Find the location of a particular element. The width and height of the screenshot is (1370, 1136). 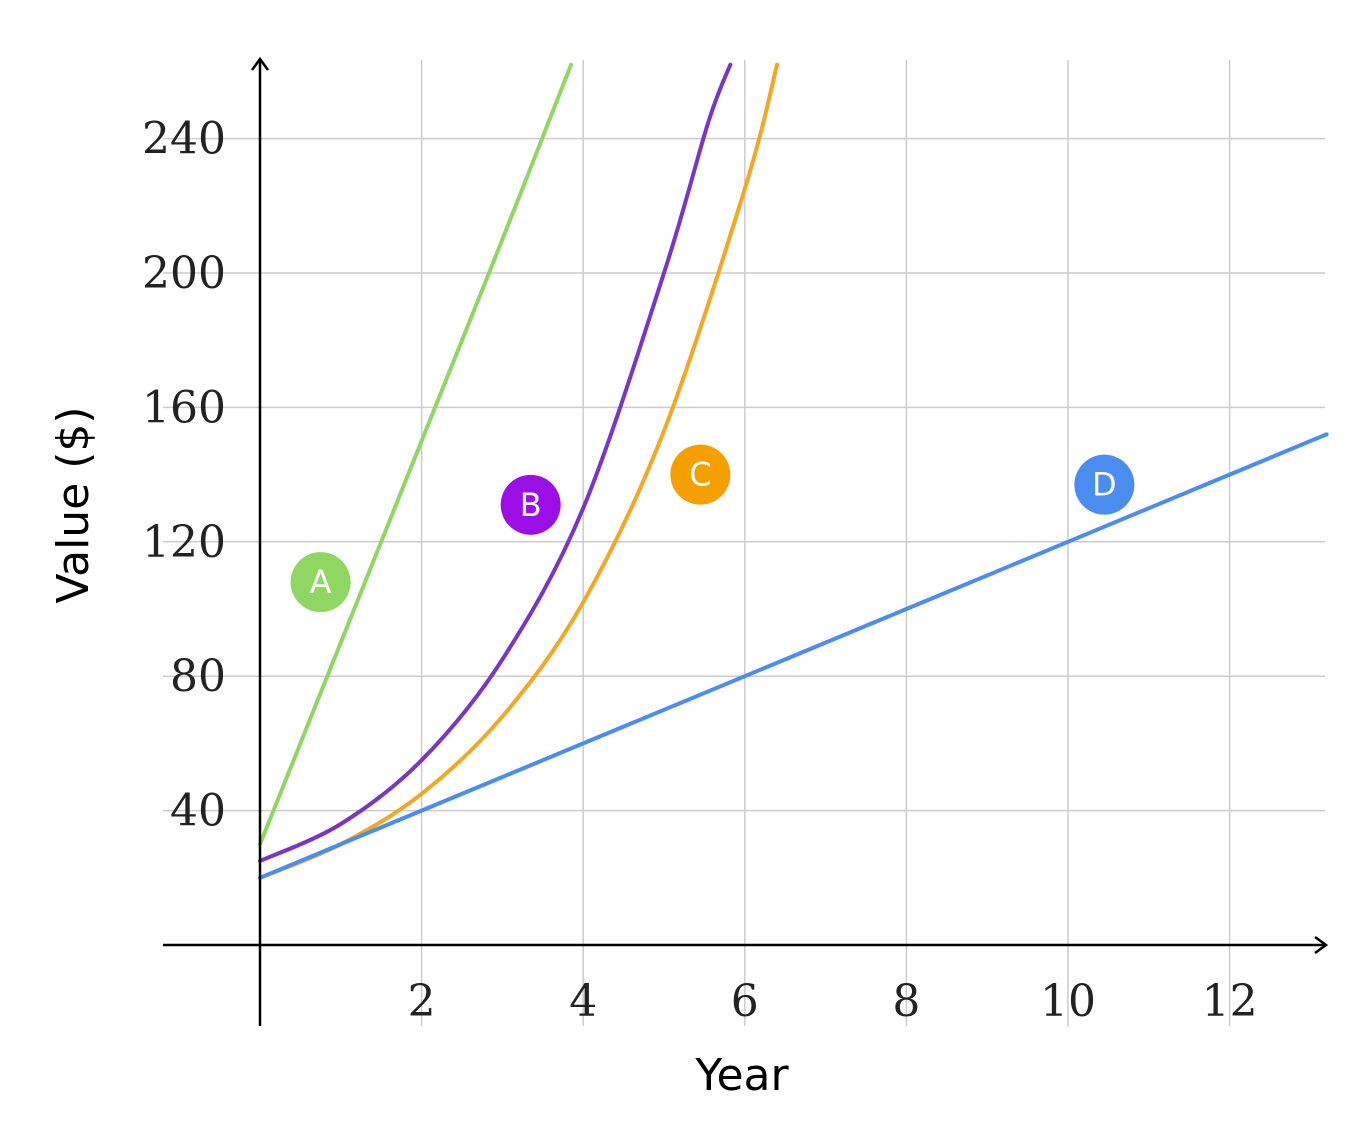

series-badge-b: B is located at coordinates (530, 504).